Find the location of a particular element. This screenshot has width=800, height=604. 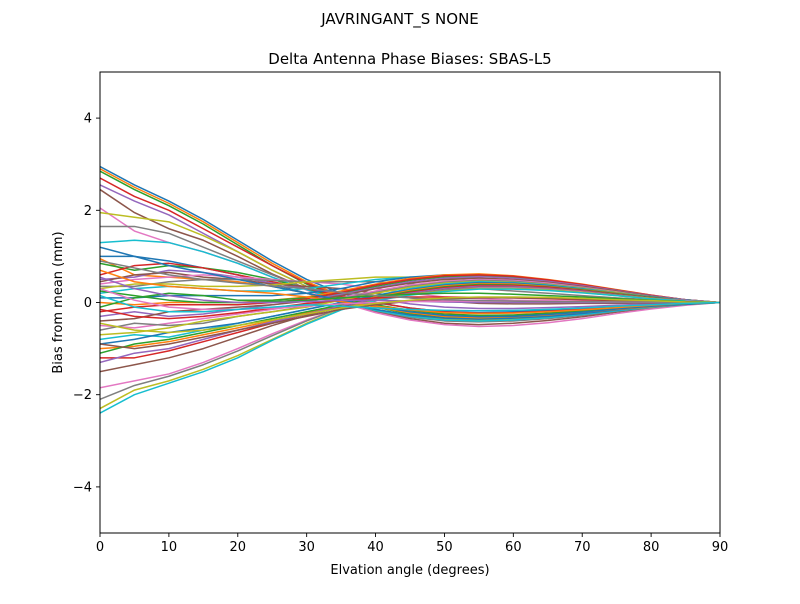

x-tick-label: 30 is located at coordinates (306, 547).